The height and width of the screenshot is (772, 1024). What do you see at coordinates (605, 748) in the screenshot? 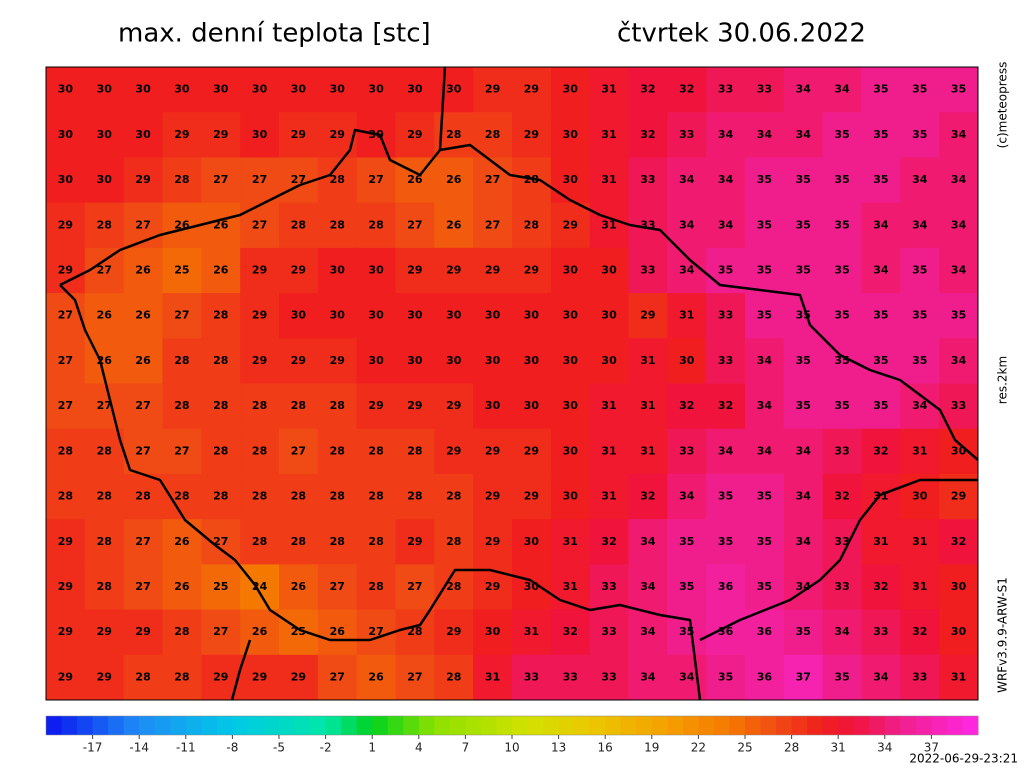
I see `colorbar-tick-label: 16` at bounding box center [605, 748].